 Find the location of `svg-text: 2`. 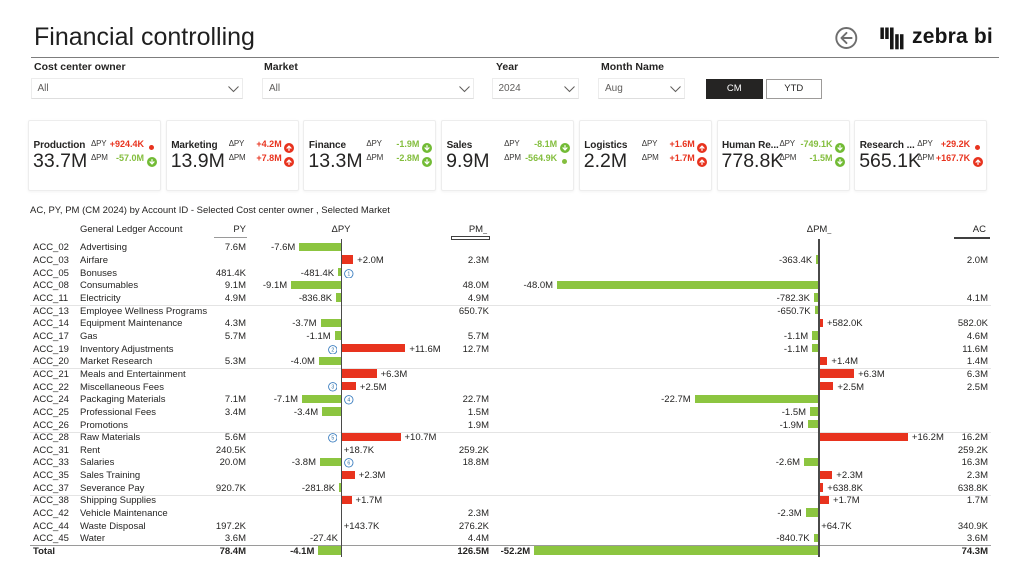

svg-text: 2 is located at coordinates (332, 350).